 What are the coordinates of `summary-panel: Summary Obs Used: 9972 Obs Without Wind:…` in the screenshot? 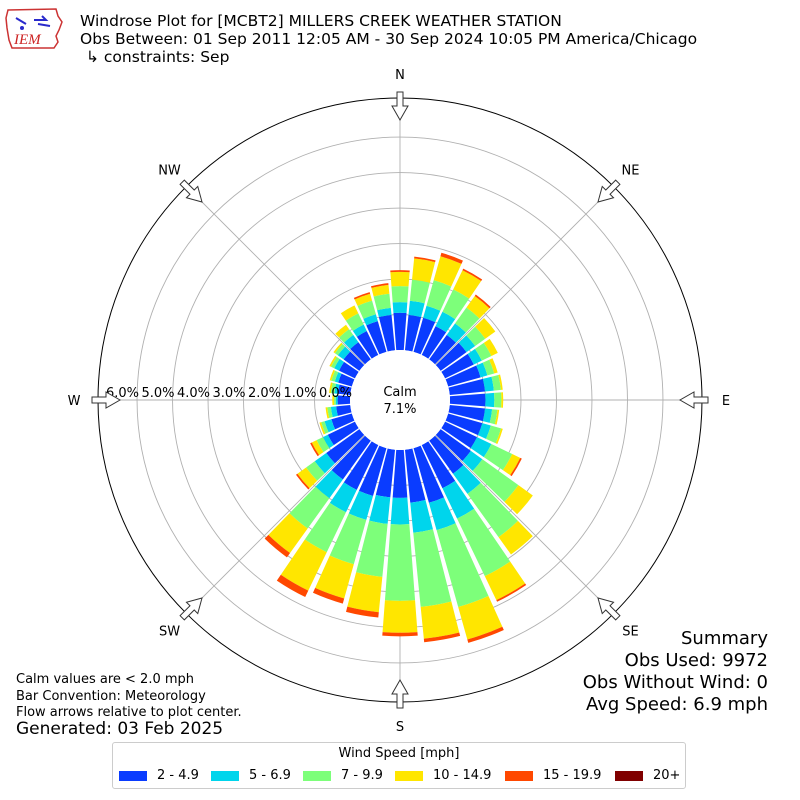 It's located at (675, 672).